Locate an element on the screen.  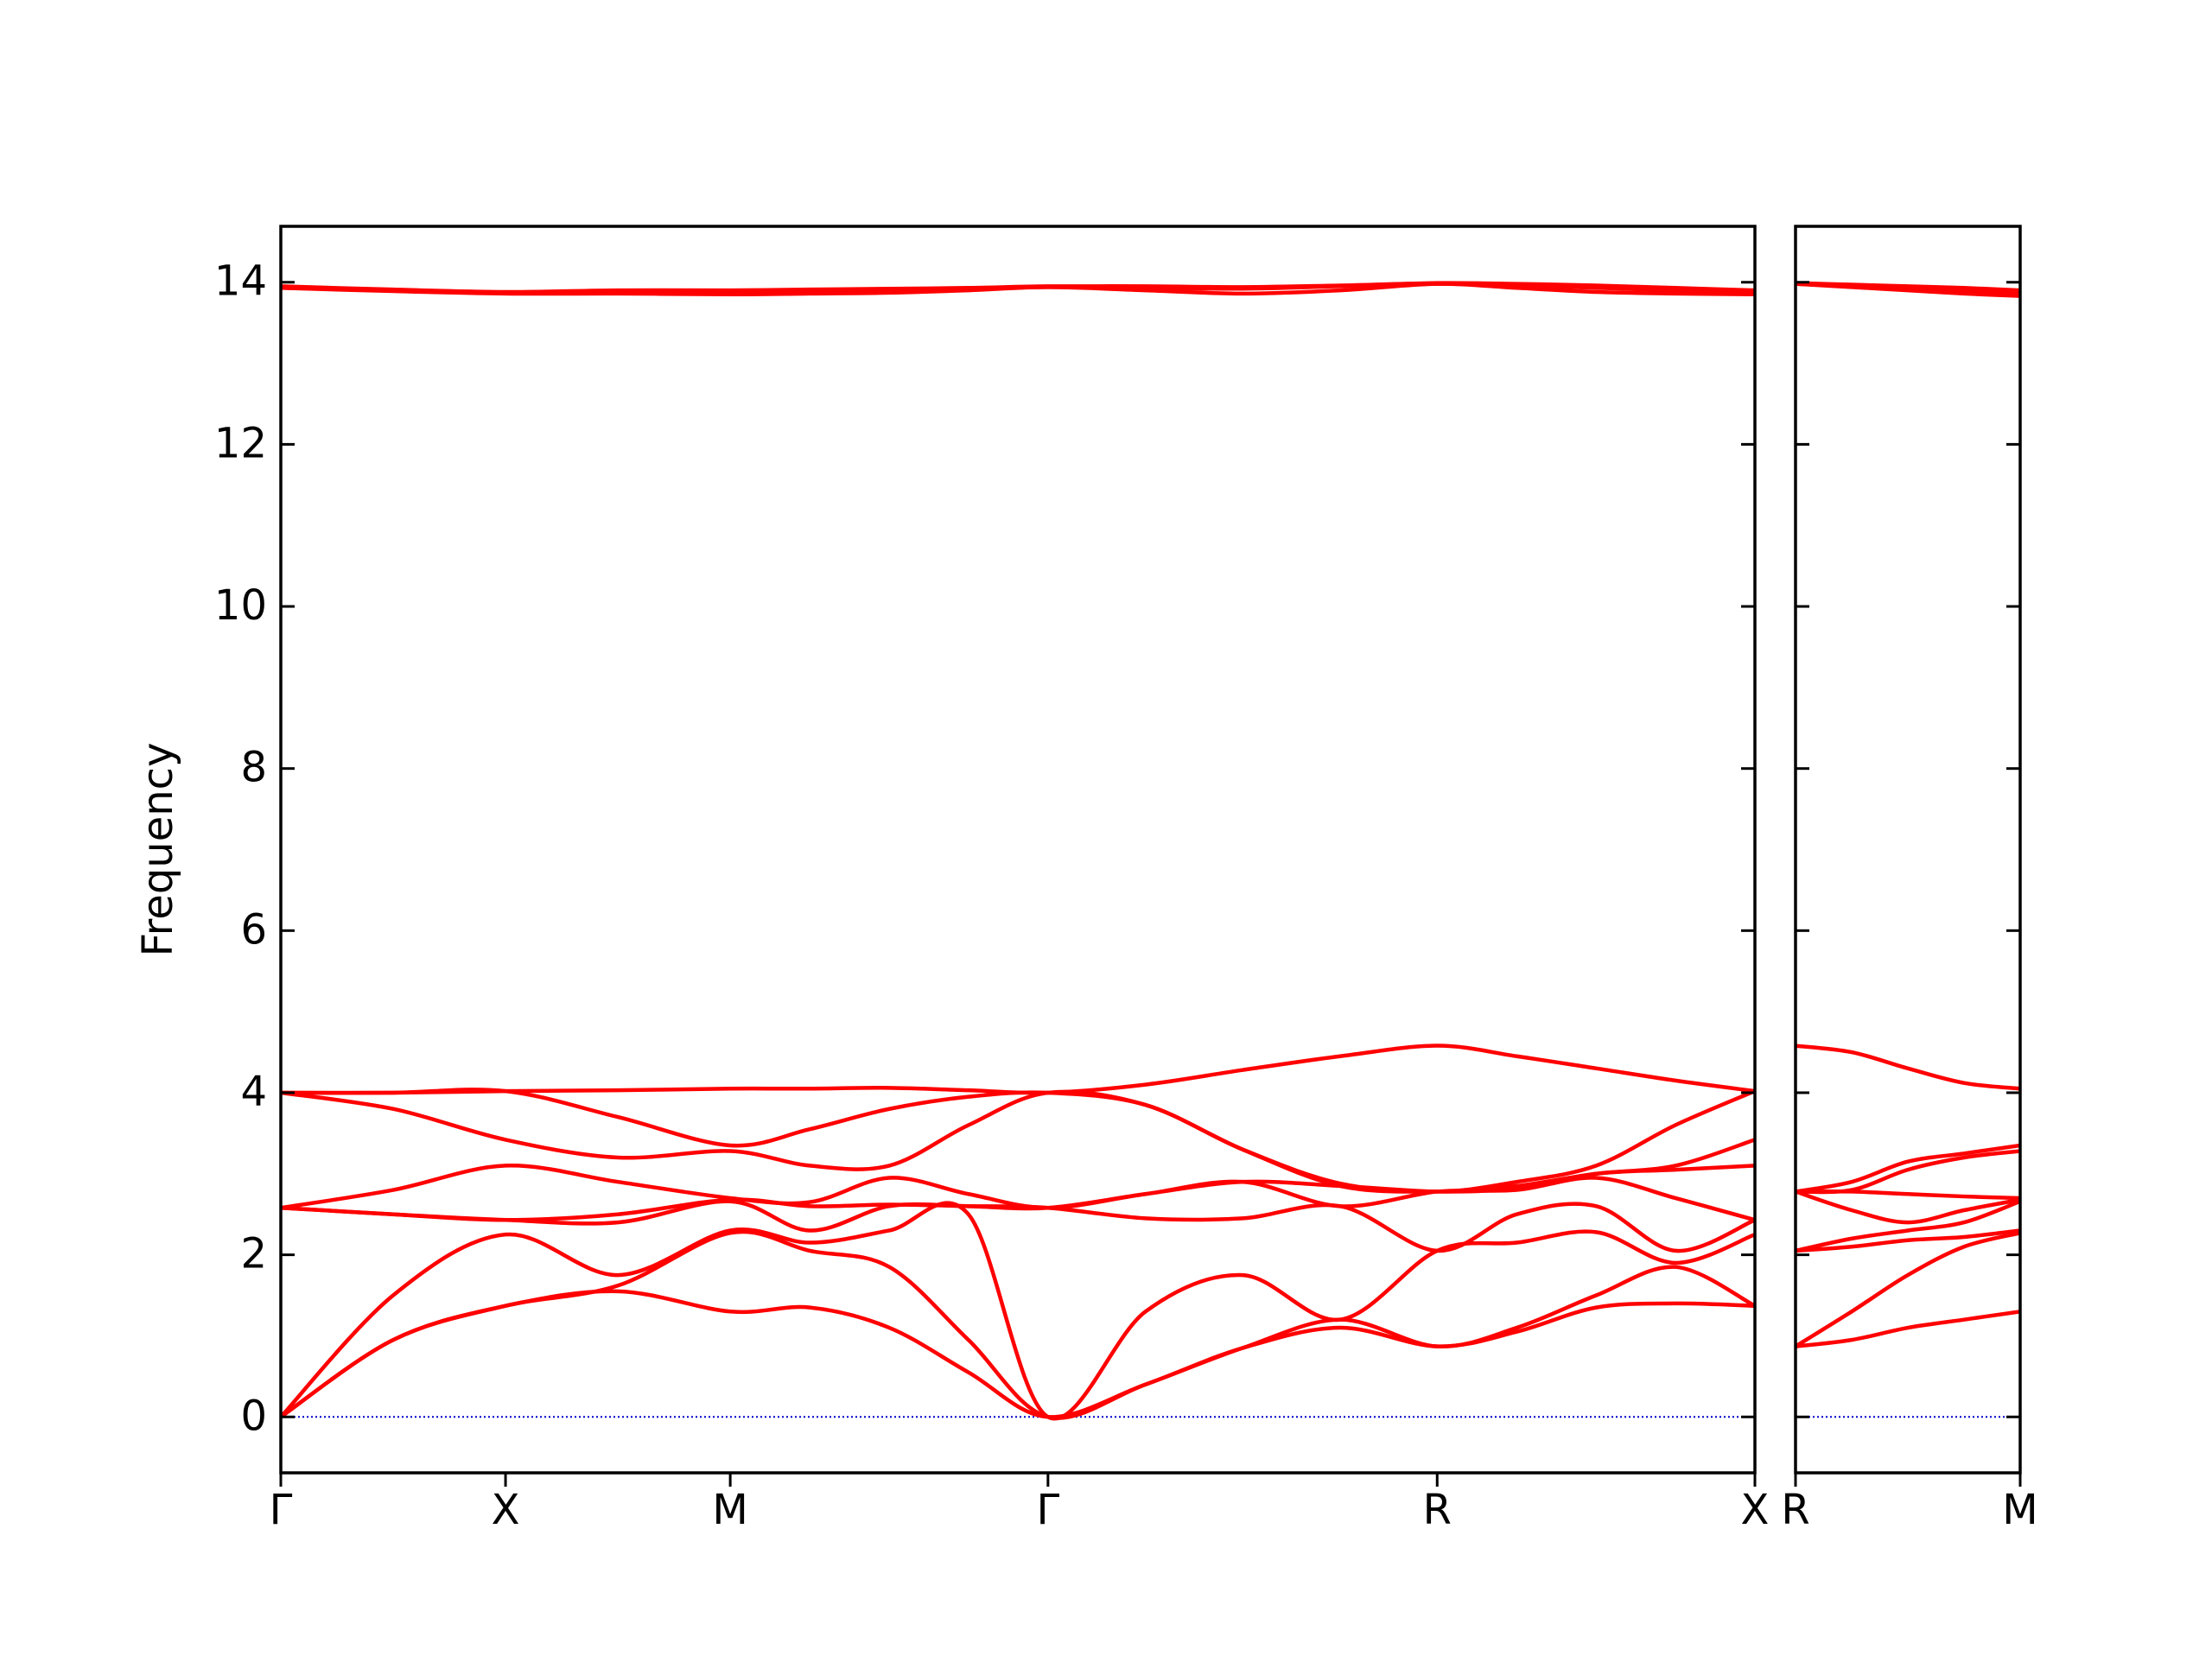
plot-area is located at coordinates (1908, 849).